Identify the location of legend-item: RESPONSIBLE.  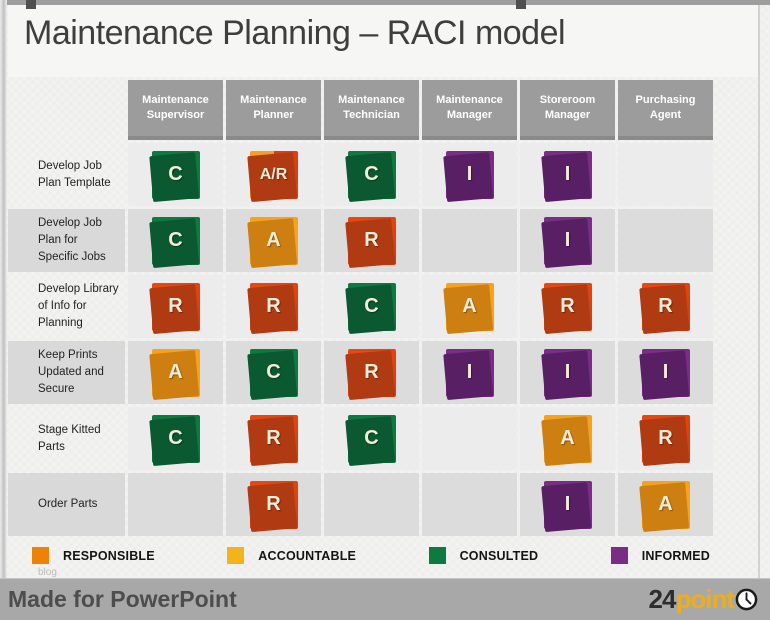
(93, 555).